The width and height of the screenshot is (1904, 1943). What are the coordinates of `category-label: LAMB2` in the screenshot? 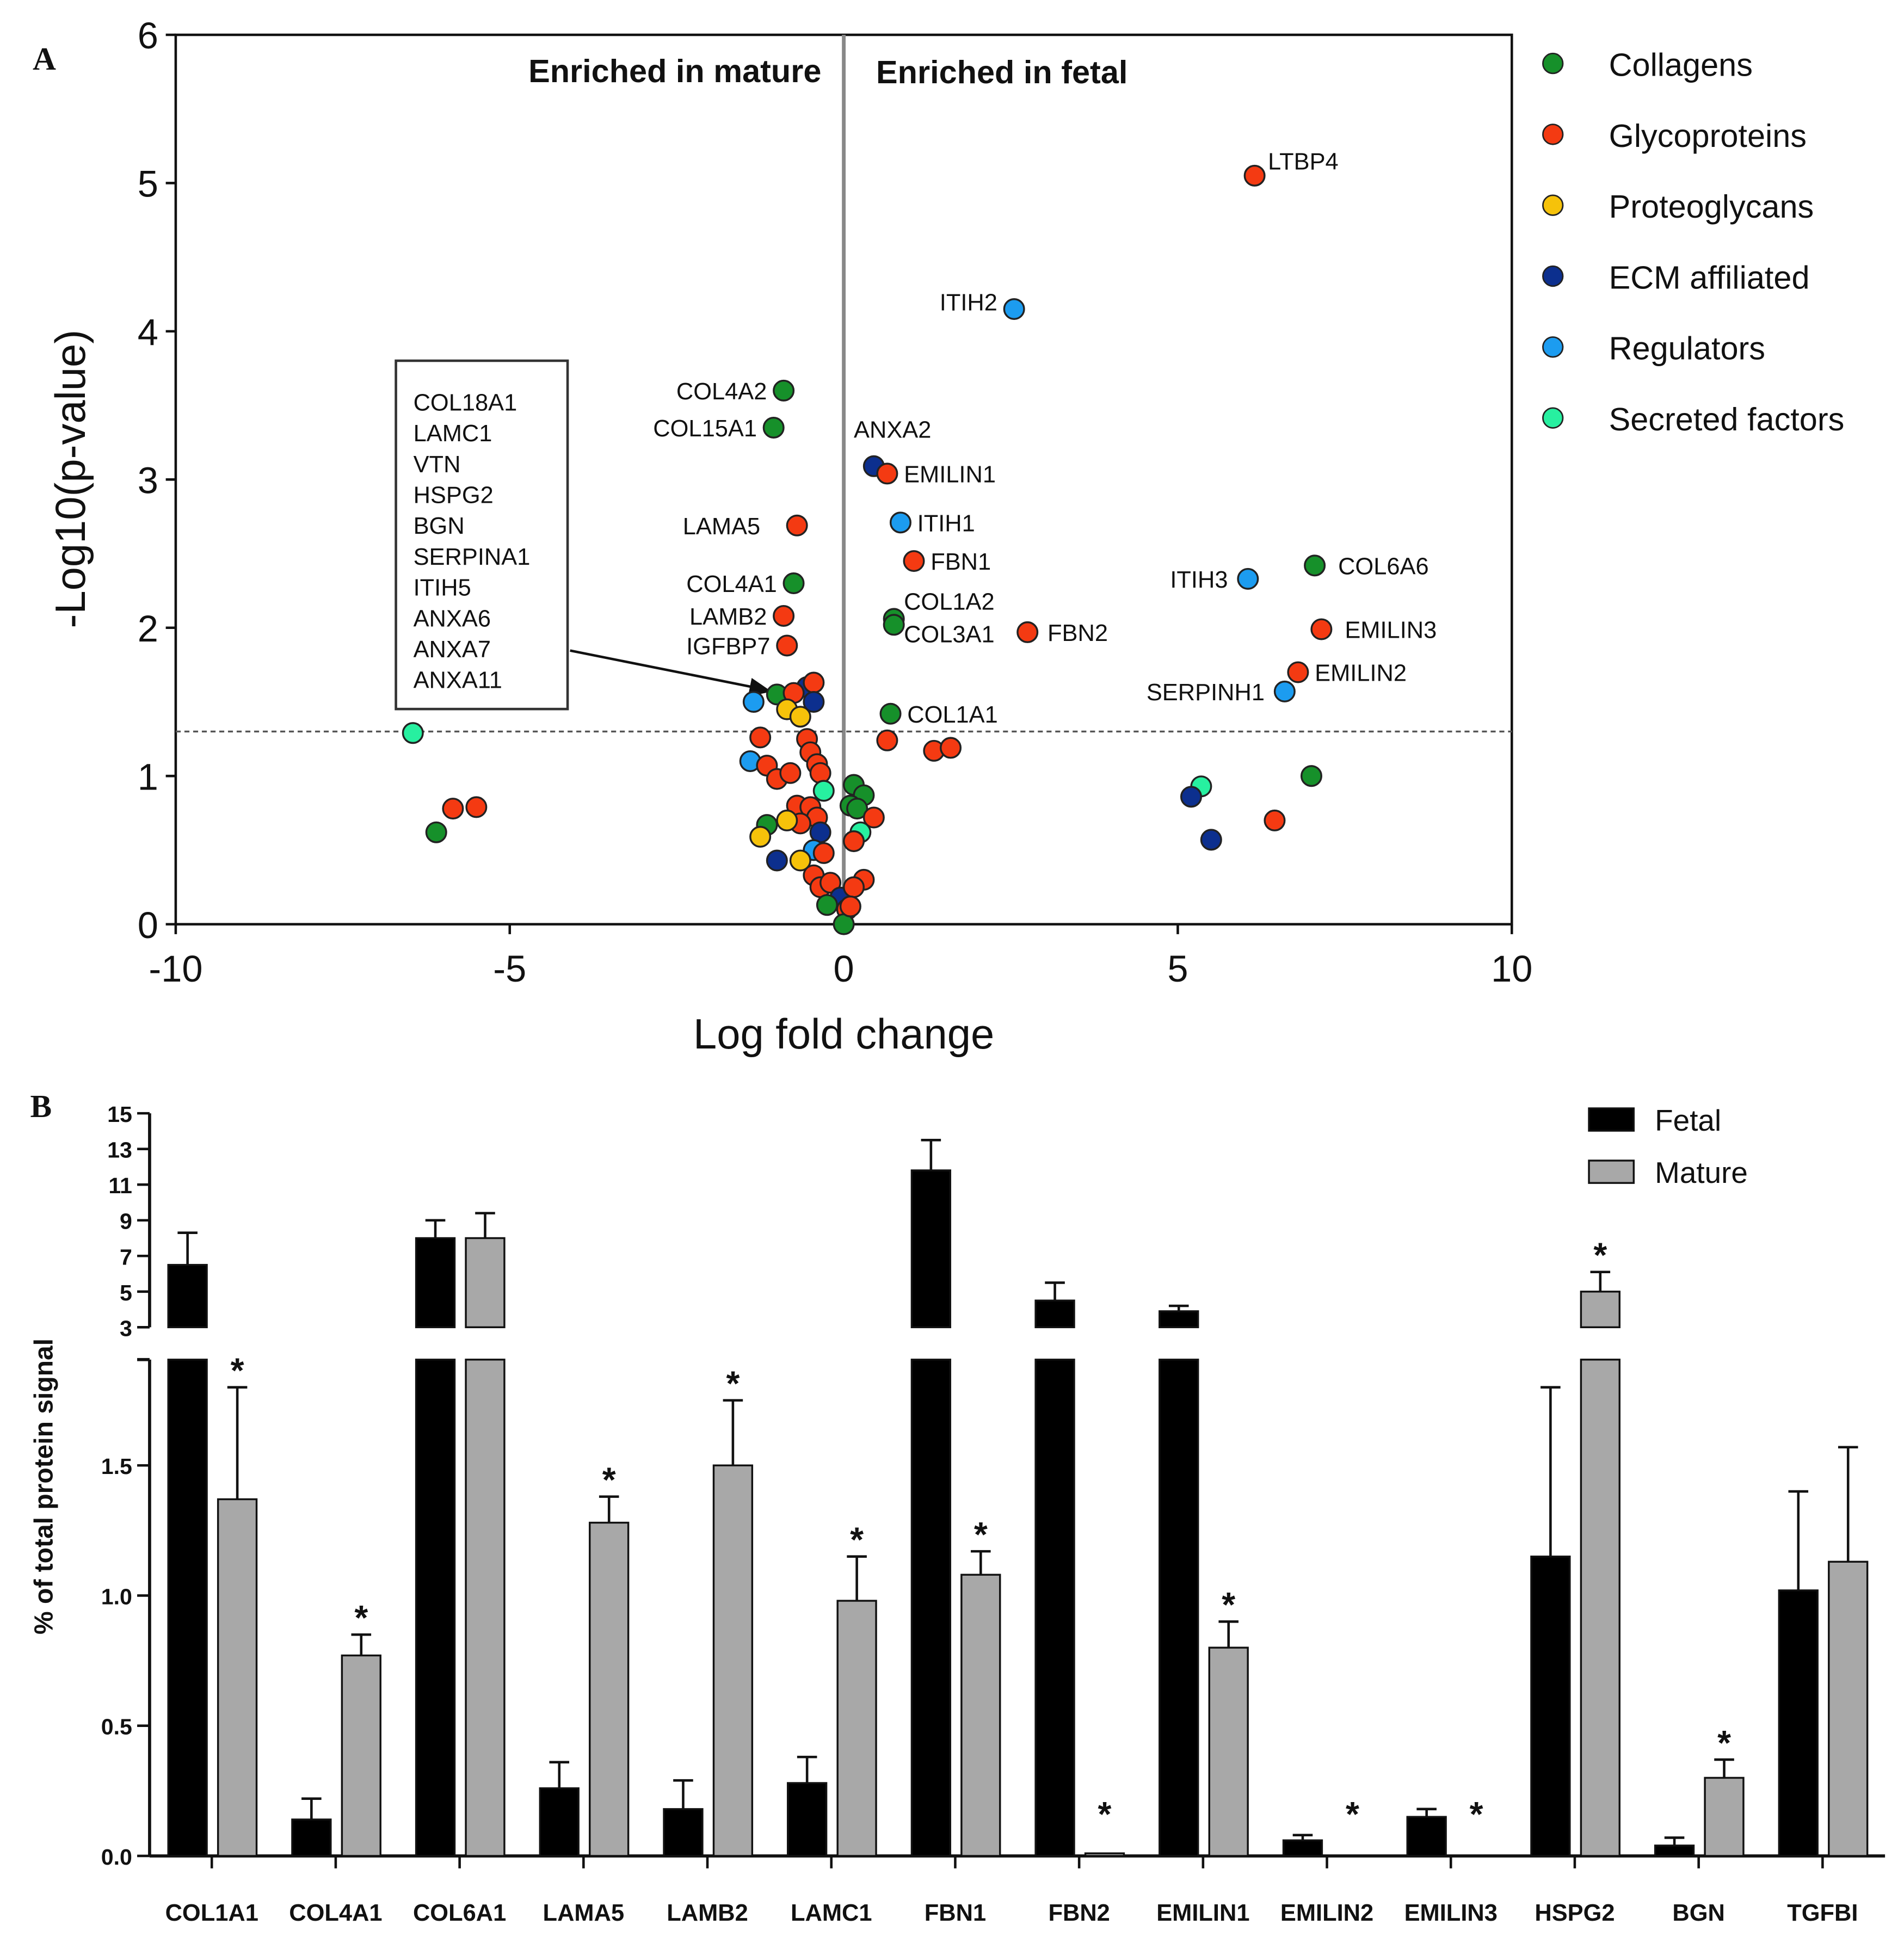 It's located at (707, 1913).